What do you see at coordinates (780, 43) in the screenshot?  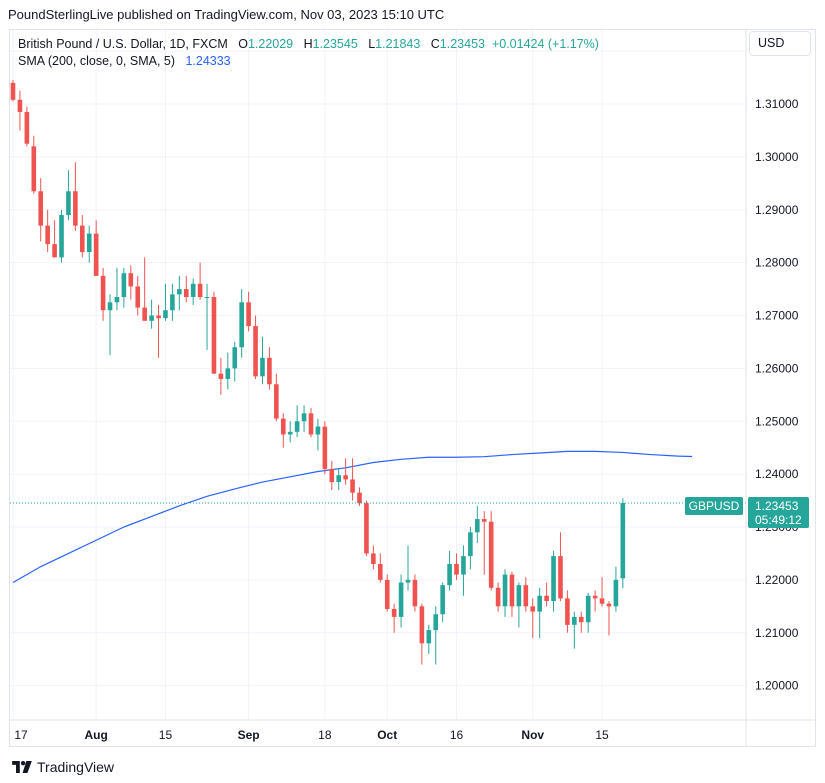 I see `currency-button: USD` at bounding box center [780, 43].